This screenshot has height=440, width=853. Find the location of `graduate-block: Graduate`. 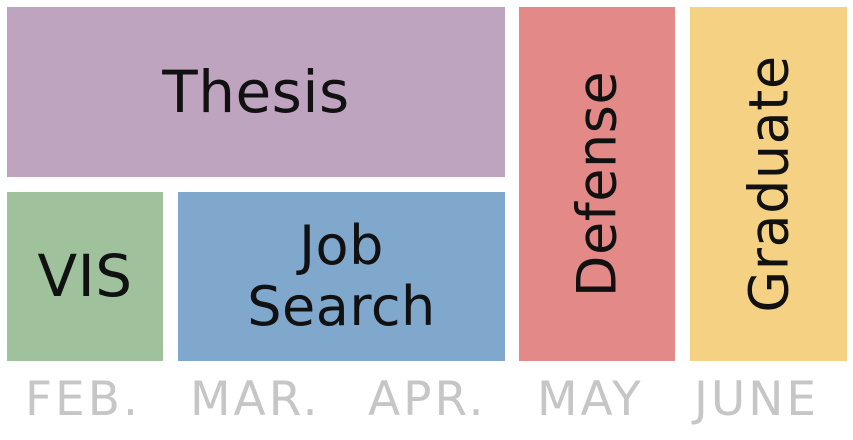

graduate-block: Graduate is located at coordinates (768, 184).